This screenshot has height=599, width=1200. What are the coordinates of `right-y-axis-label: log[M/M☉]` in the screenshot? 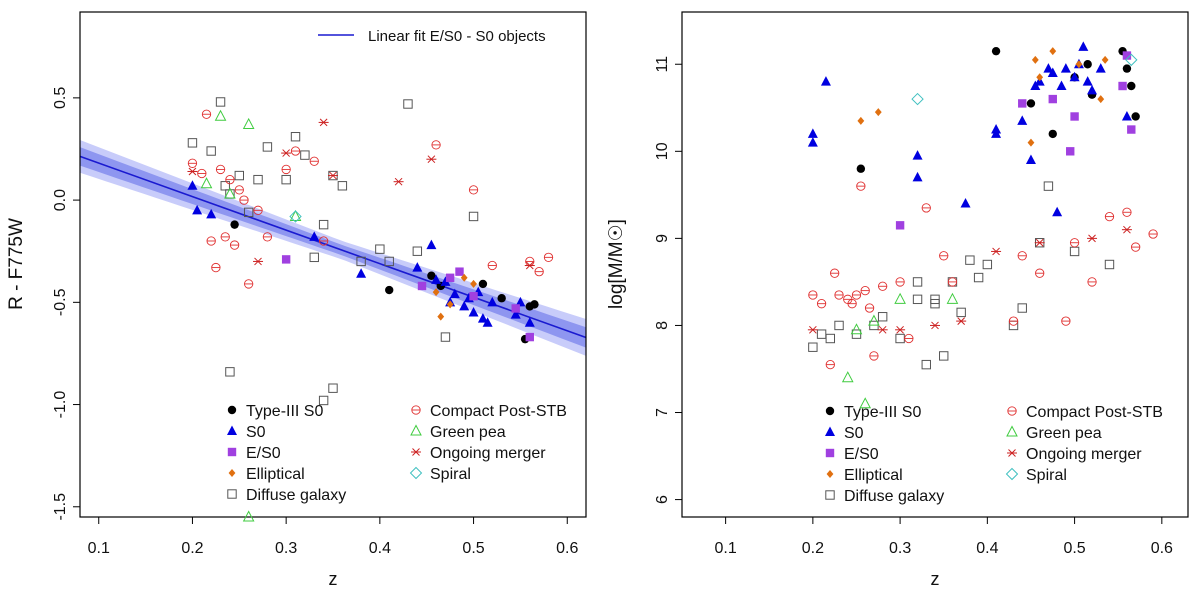 It's located at (616, 264).